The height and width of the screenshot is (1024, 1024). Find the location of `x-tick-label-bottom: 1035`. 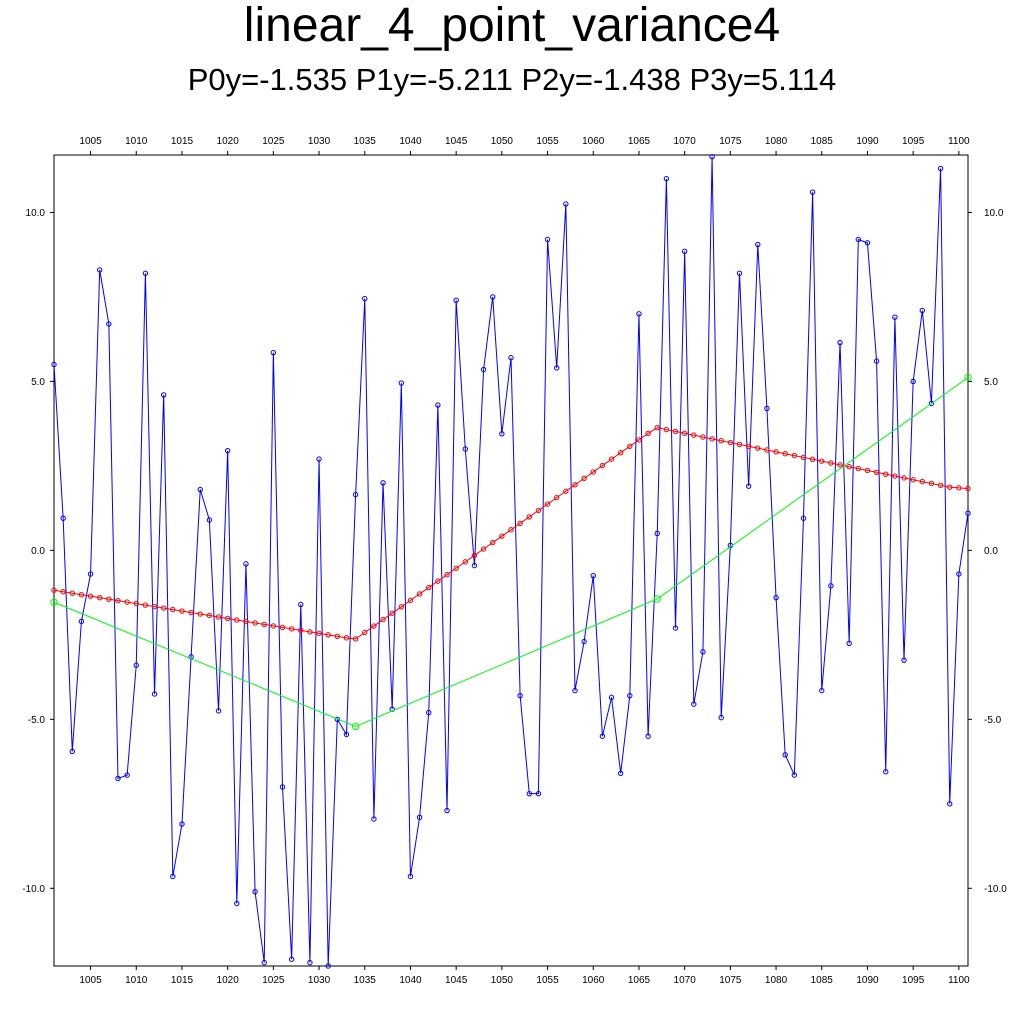

x-tick-label-bottom: 1035 is located at coordinates (365, 980).